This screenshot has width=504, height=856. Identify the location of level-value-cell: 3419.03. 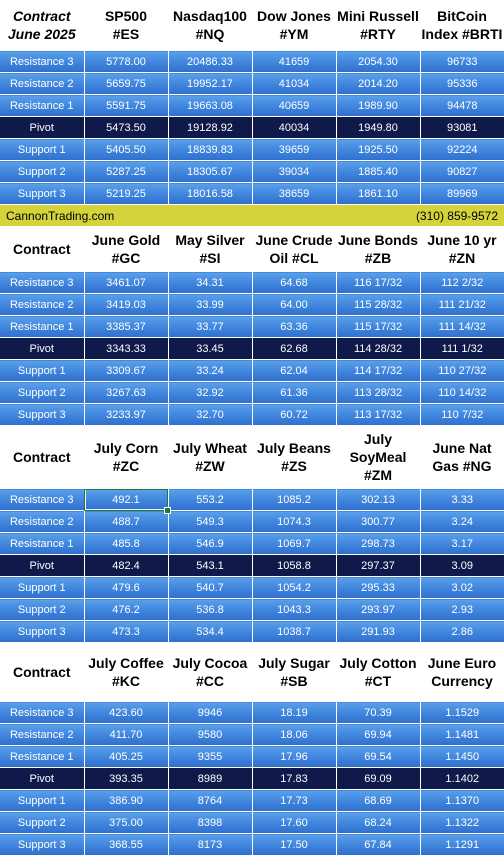
(126, 304).